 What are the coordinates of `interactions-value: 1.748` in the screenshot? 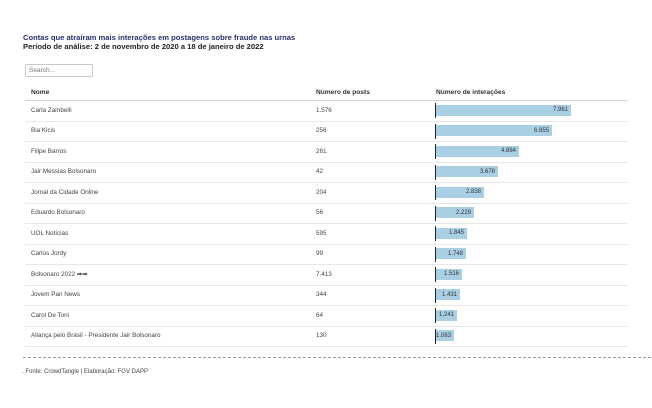 It's located at (455, 253).